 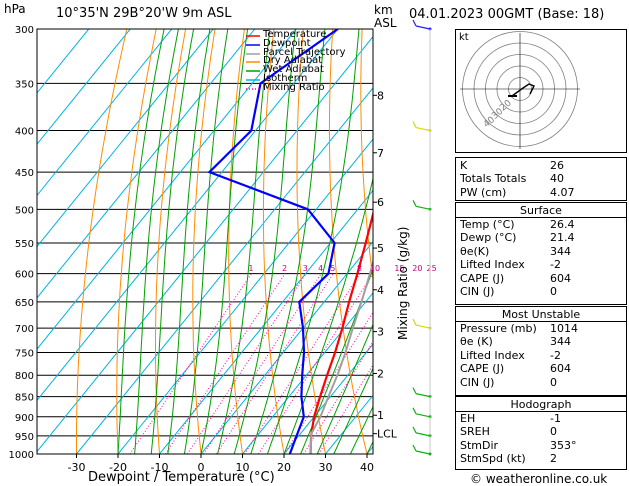 I want to click on x-axis-label: Dewpoint / Temperature (°C), so click(x=181, y=477).